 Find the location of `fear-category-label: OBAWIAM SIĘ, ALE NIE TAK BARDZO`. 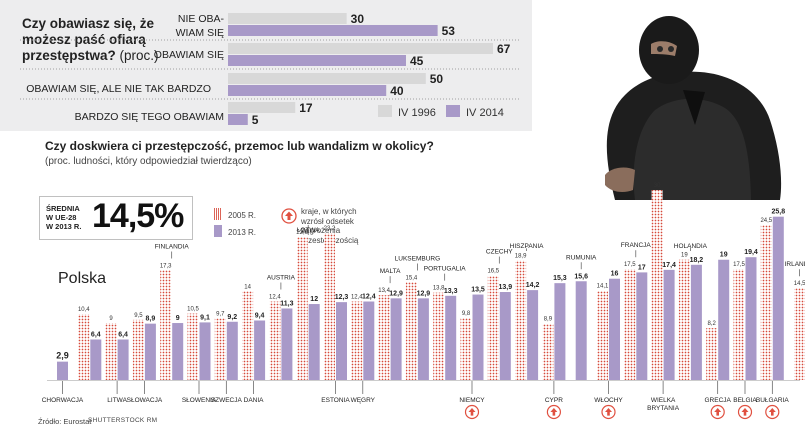

fear-category-label: OBAWIAM SIĘ, ALE NIE TAK BARDZO is located at coordinates (118, 89).